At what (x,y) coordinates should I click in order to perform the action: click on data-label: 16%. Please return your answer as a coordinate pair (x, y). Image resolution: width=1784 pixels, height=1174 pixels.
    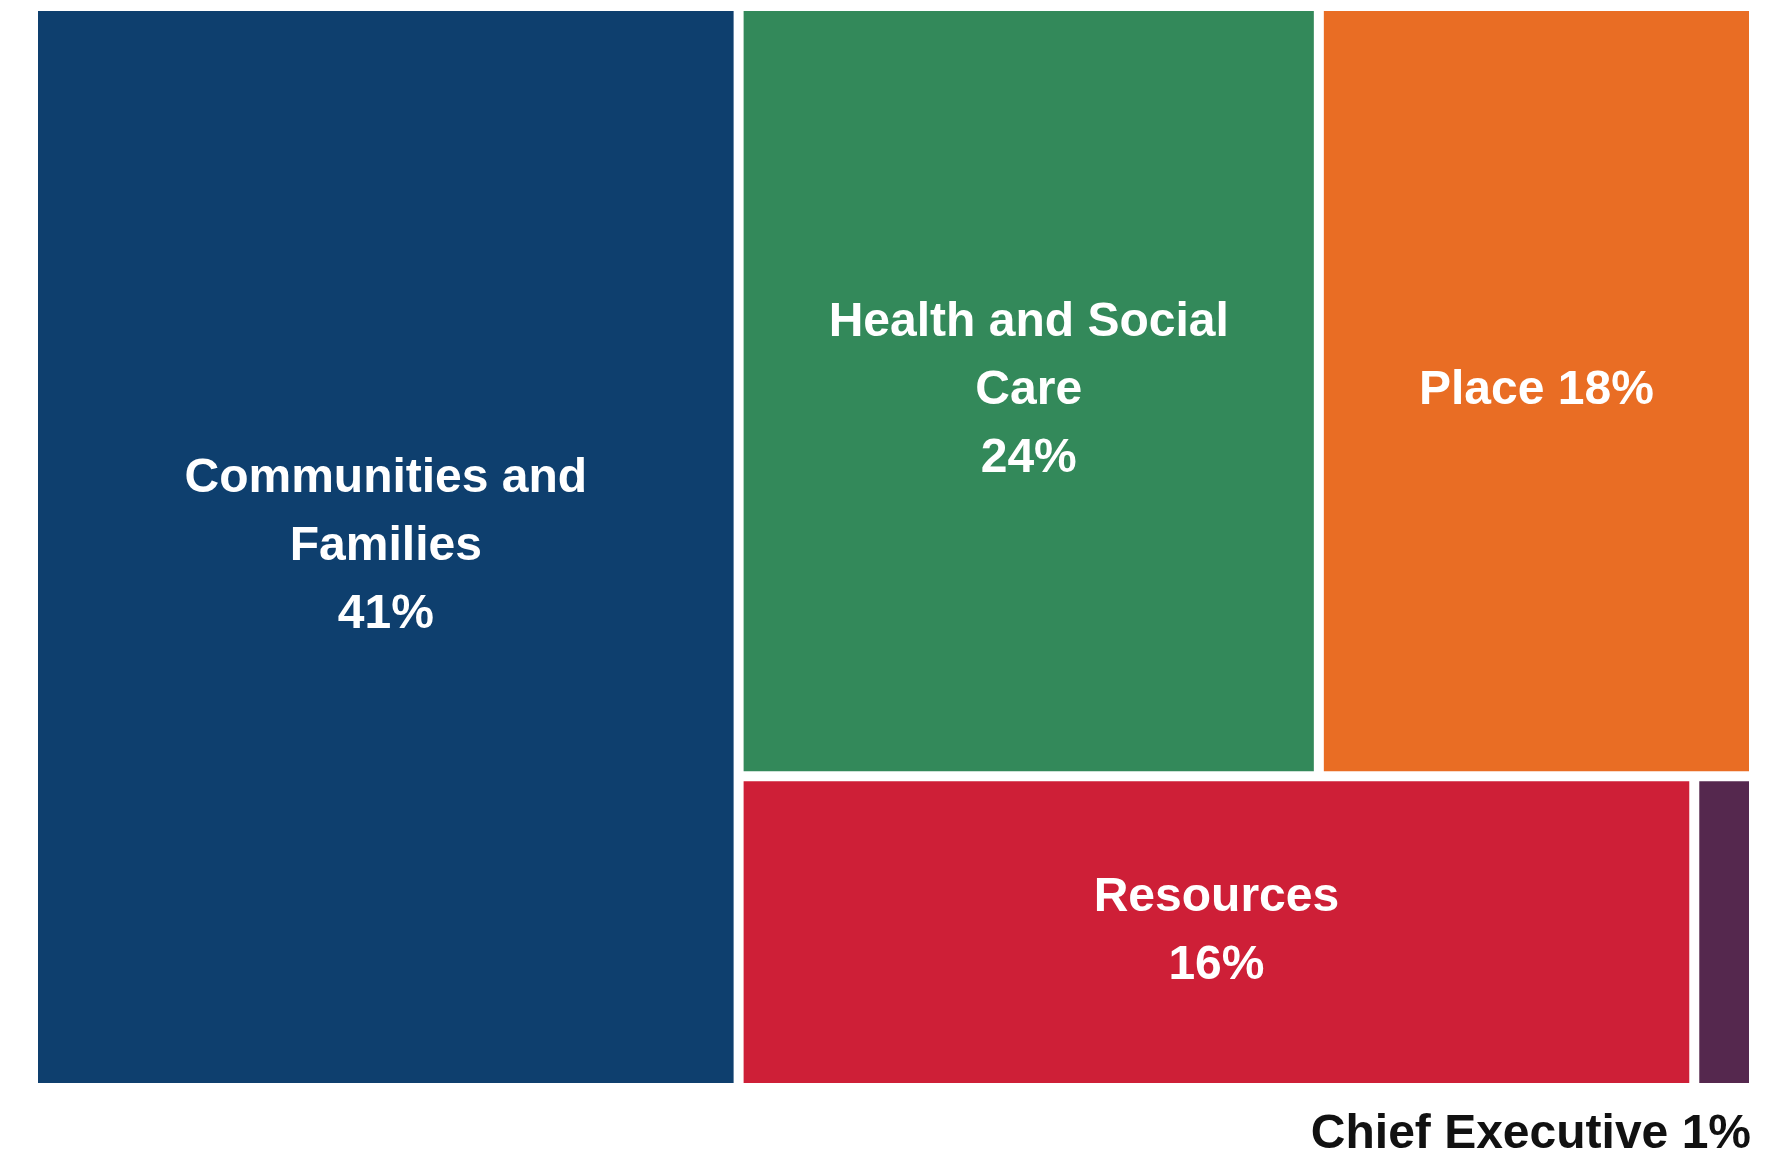
    Looking at the image, I should click on (1216, 963).